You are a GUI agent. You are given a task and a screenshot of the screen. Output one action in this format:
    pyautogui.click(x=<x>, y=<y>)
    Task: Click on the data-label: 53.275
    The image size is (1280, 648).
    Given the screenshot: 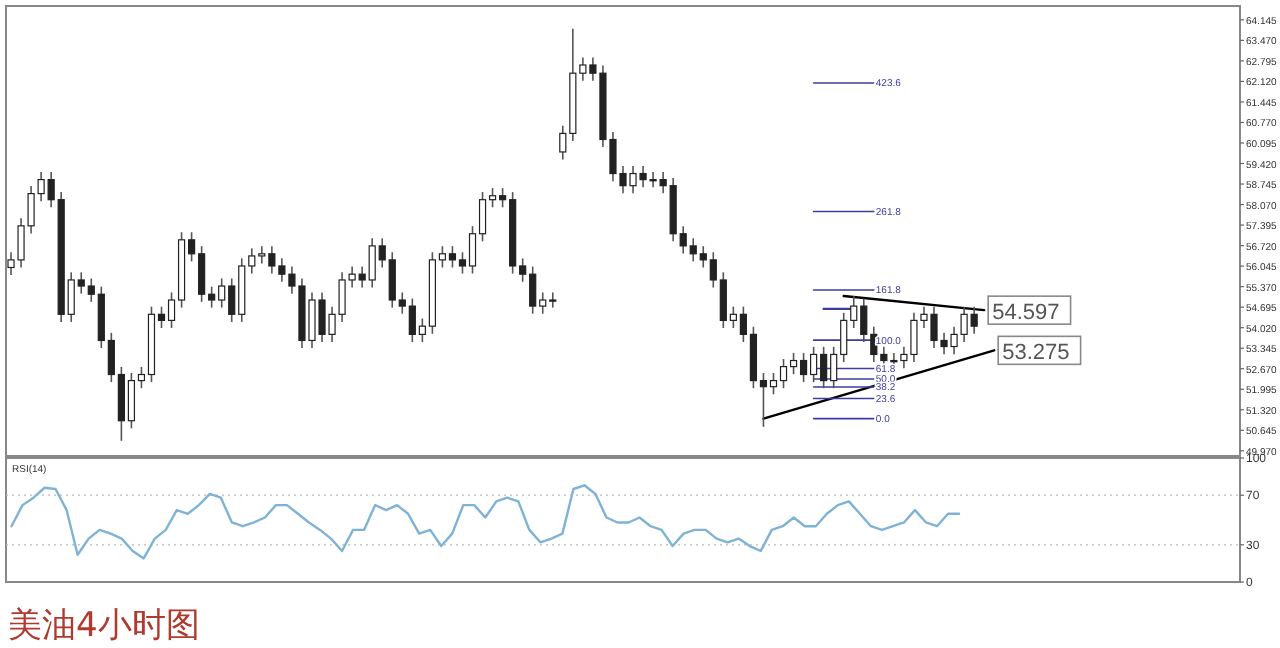 What is the action you would take?
    pyautogui.click(x=1036, y=353)
    